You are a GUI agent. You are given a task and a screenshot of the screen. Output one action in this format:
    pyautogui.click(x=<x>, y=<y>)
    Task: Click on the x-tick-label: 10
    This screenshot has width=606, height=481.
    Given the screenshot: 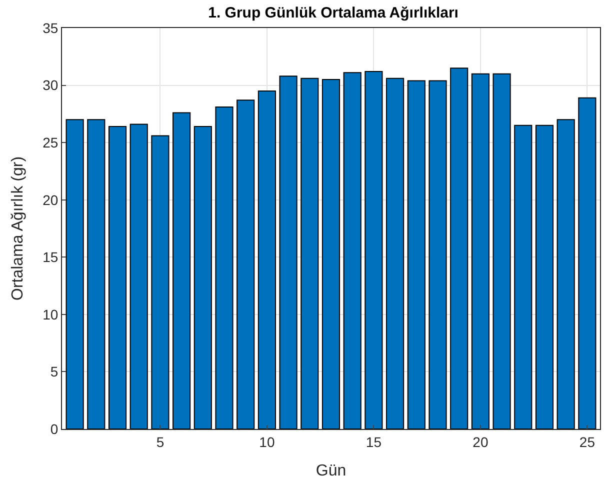 What is the action you would take?
    pyautogui.click(x=267, y=442)
    